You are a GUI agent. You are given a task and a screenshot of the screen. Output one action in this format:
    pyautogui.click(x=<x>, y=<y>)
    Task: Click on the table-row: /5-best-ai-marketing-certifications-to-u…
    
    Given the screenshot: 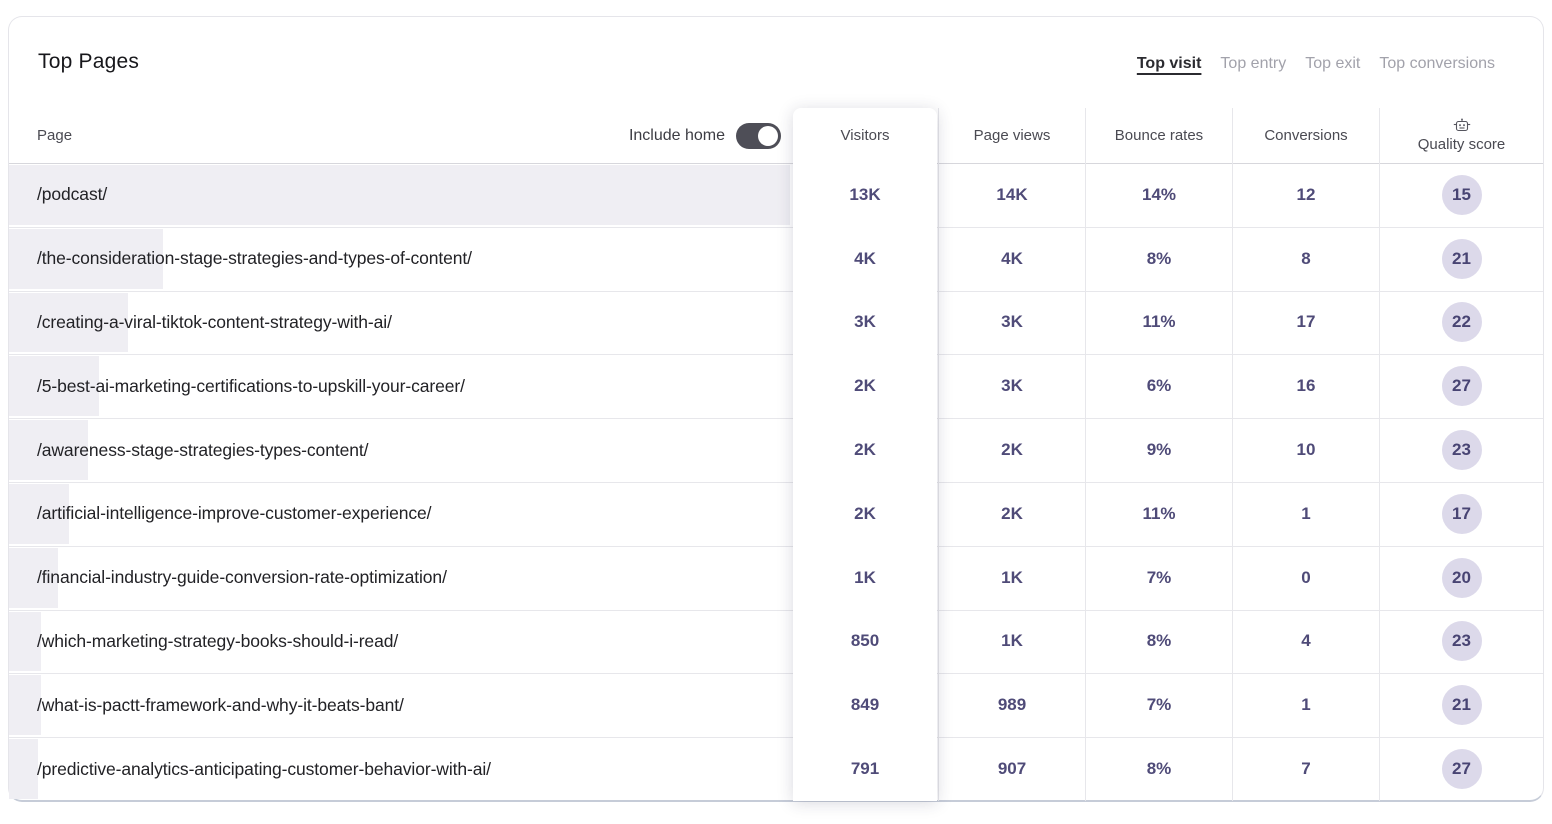 What is the action you would take?
    pyautogui.click(x=399, y=386)
    